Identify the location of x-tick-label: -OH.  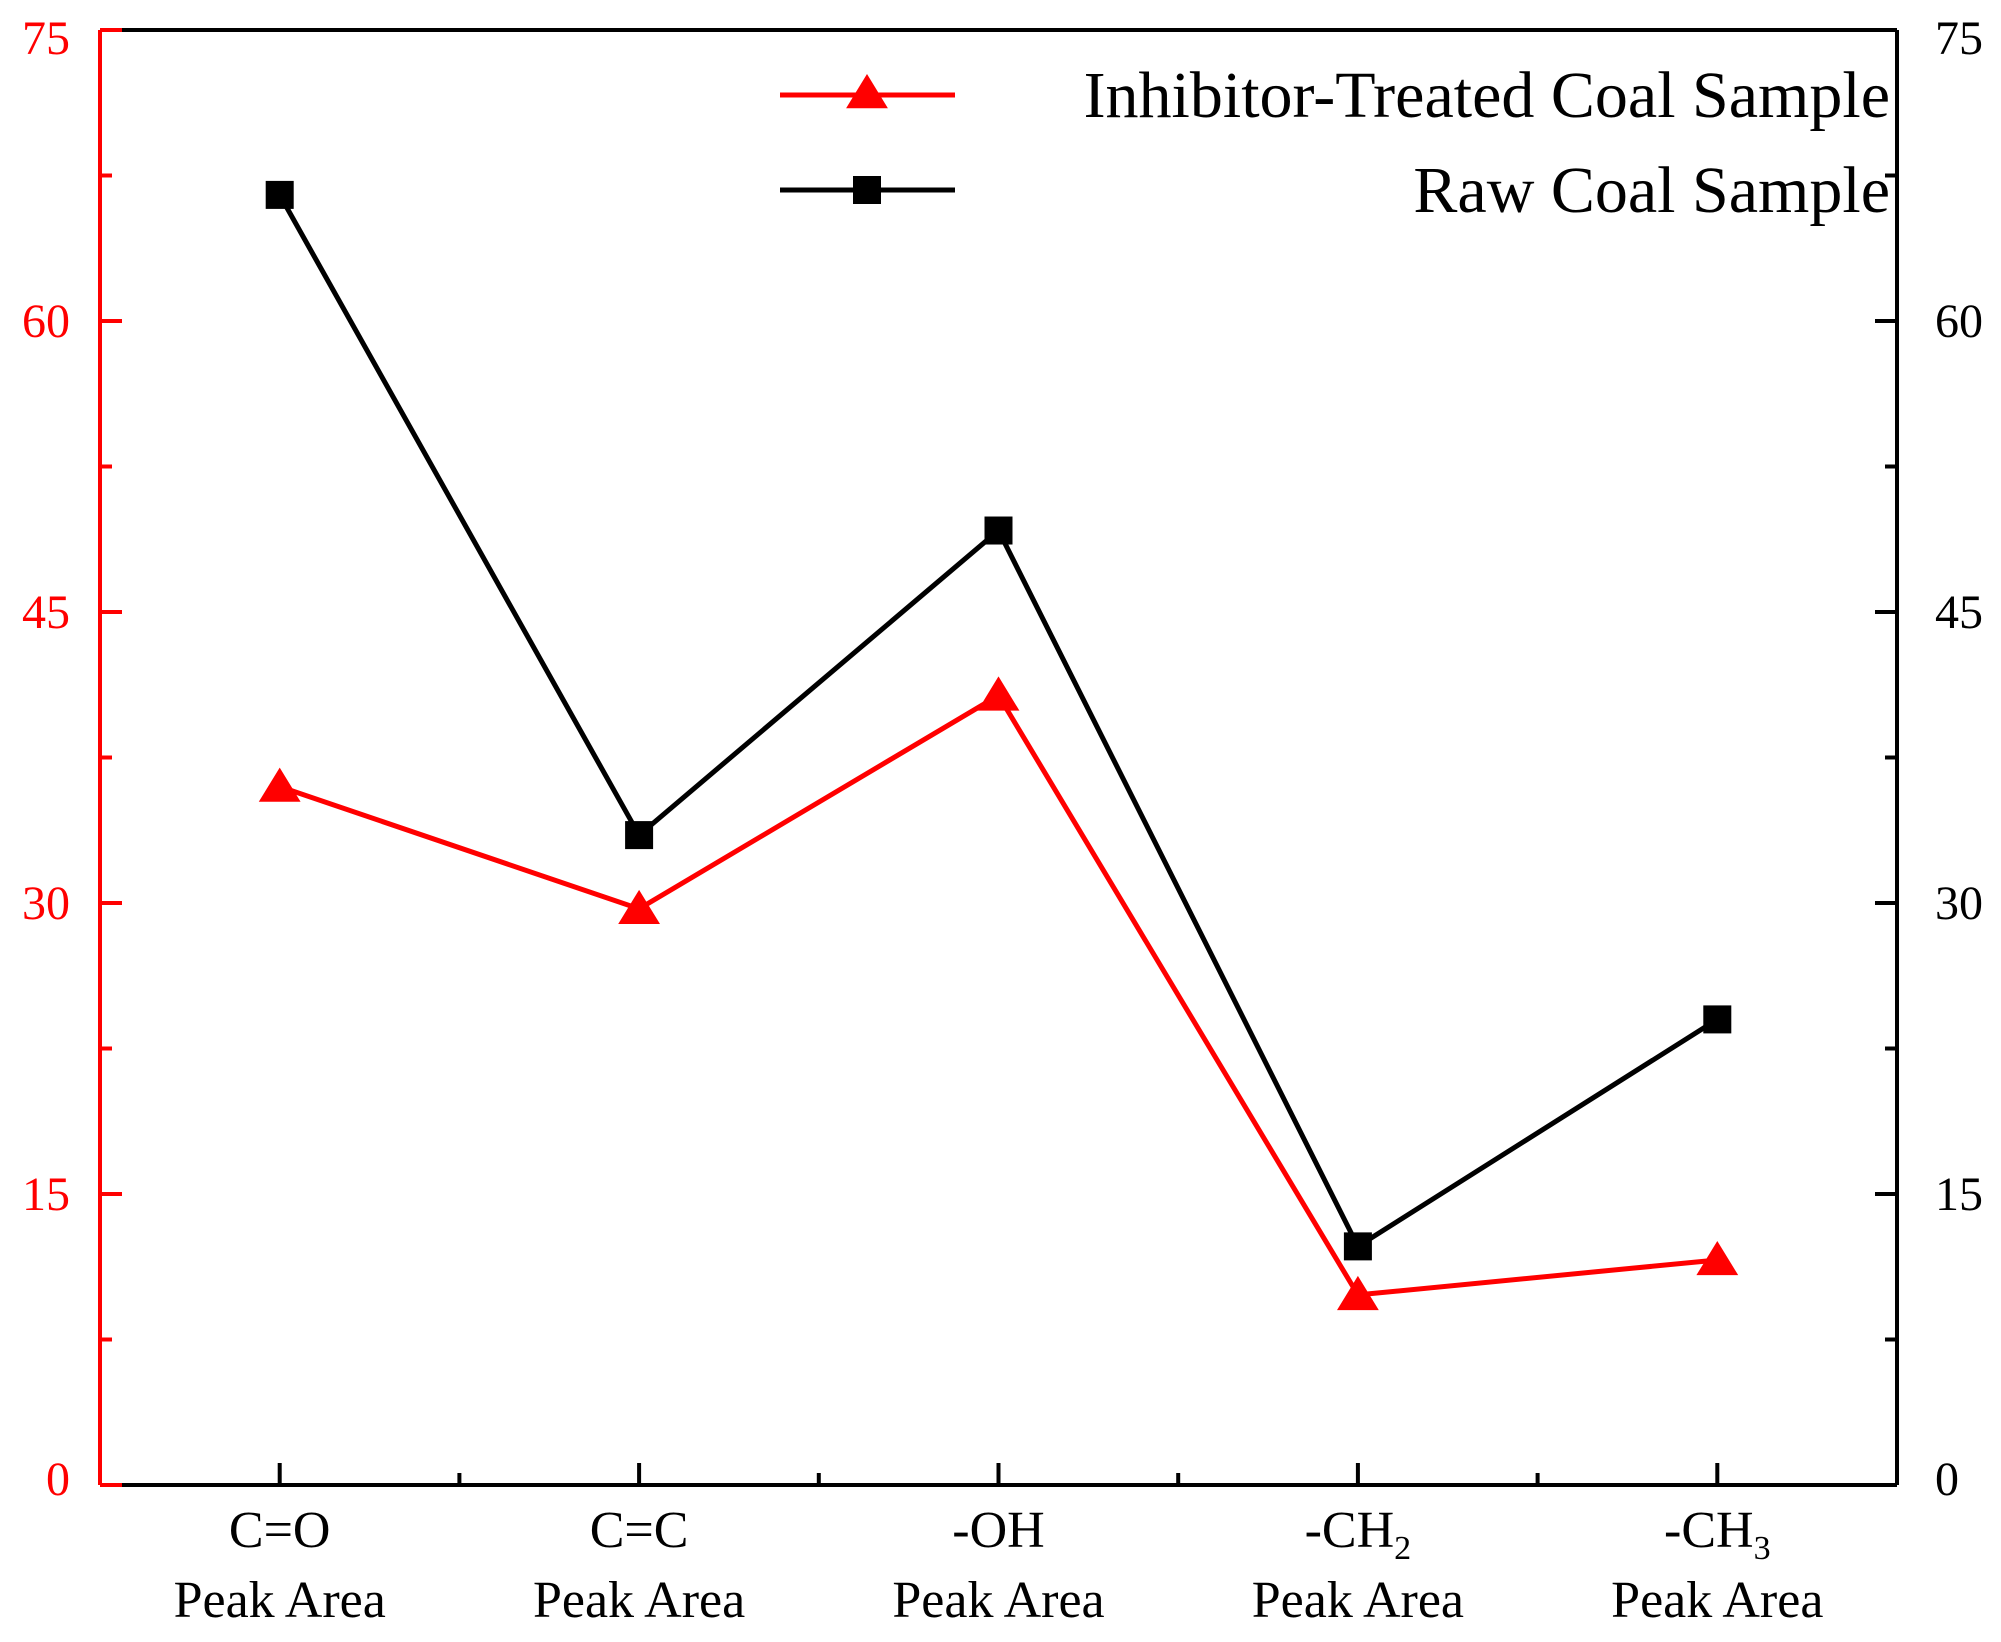
(998, 1530).